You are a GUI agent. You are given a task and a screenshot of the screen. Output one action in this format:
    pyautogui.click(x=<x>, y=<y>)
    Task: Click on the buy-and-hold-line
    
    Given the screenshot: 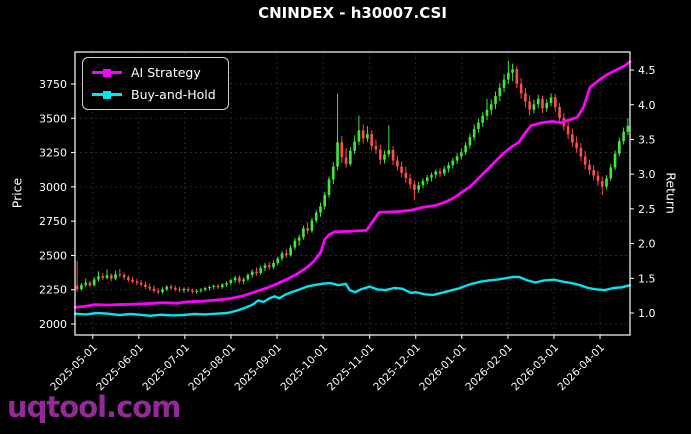 What is the action you would take?
    pyautogui.click(x=352, y=296)
    